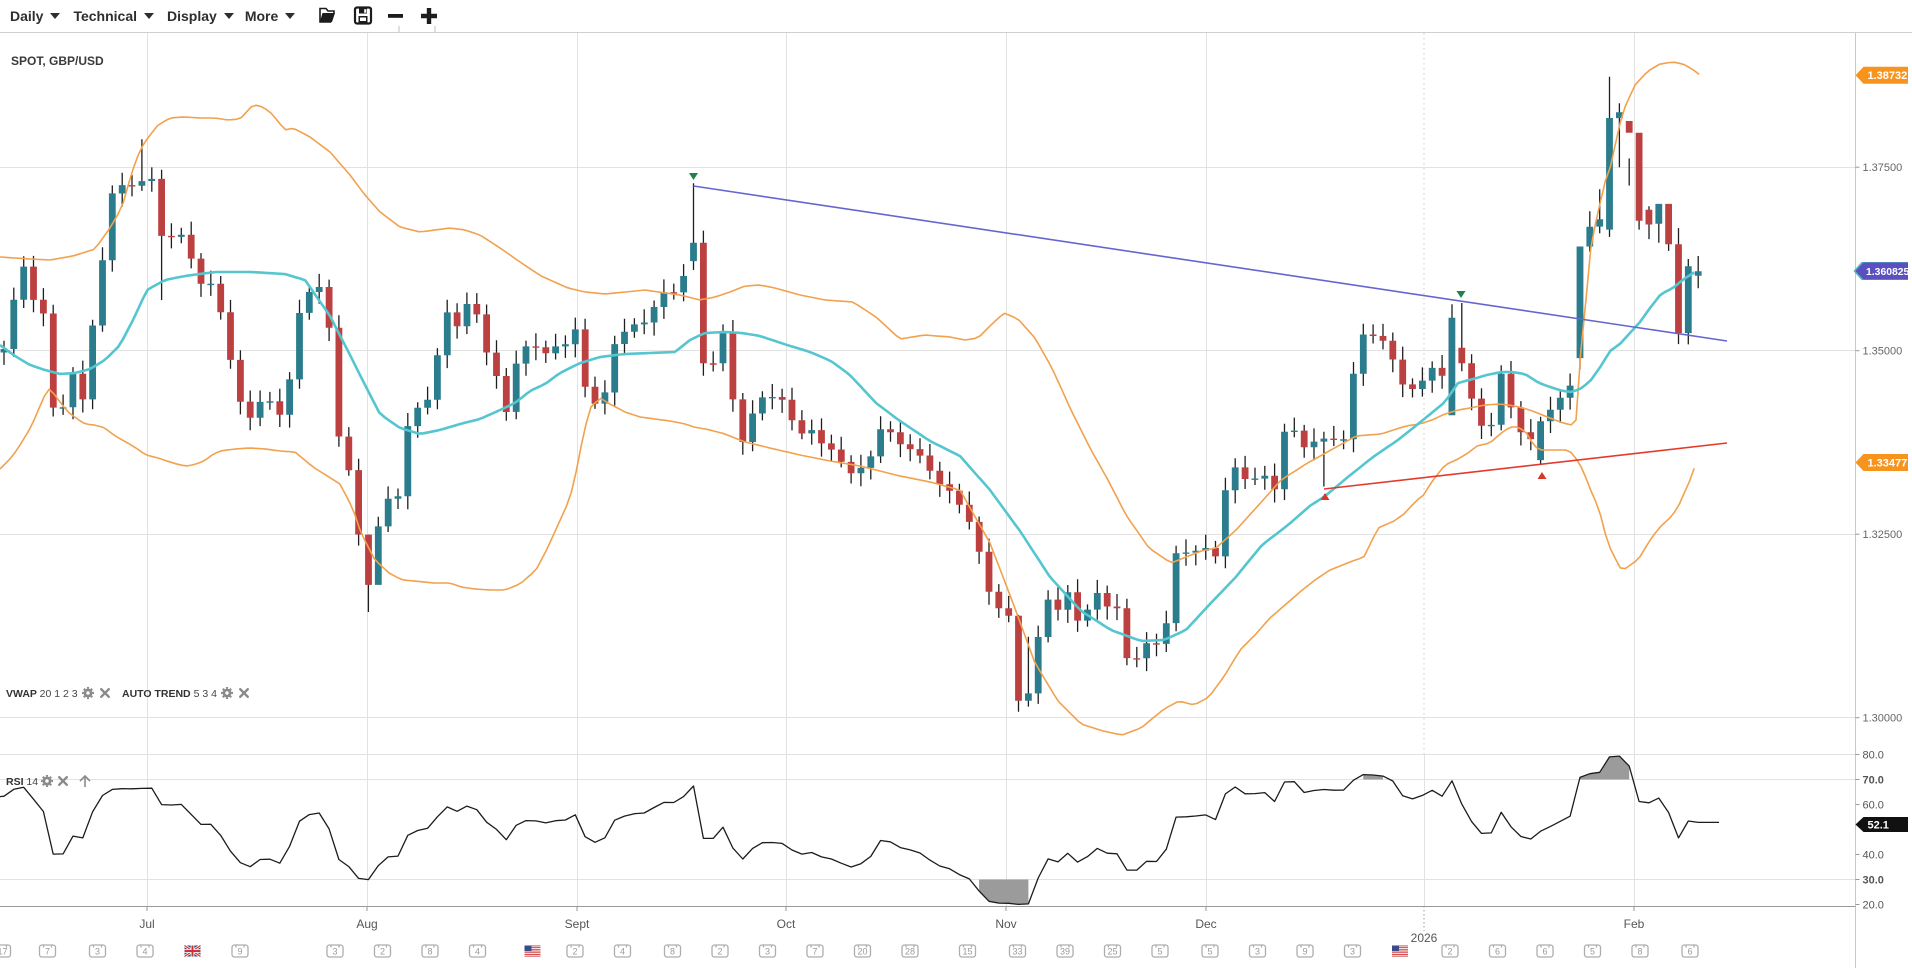  I want to click on svg-text: 80.0, so click(1873, 756).